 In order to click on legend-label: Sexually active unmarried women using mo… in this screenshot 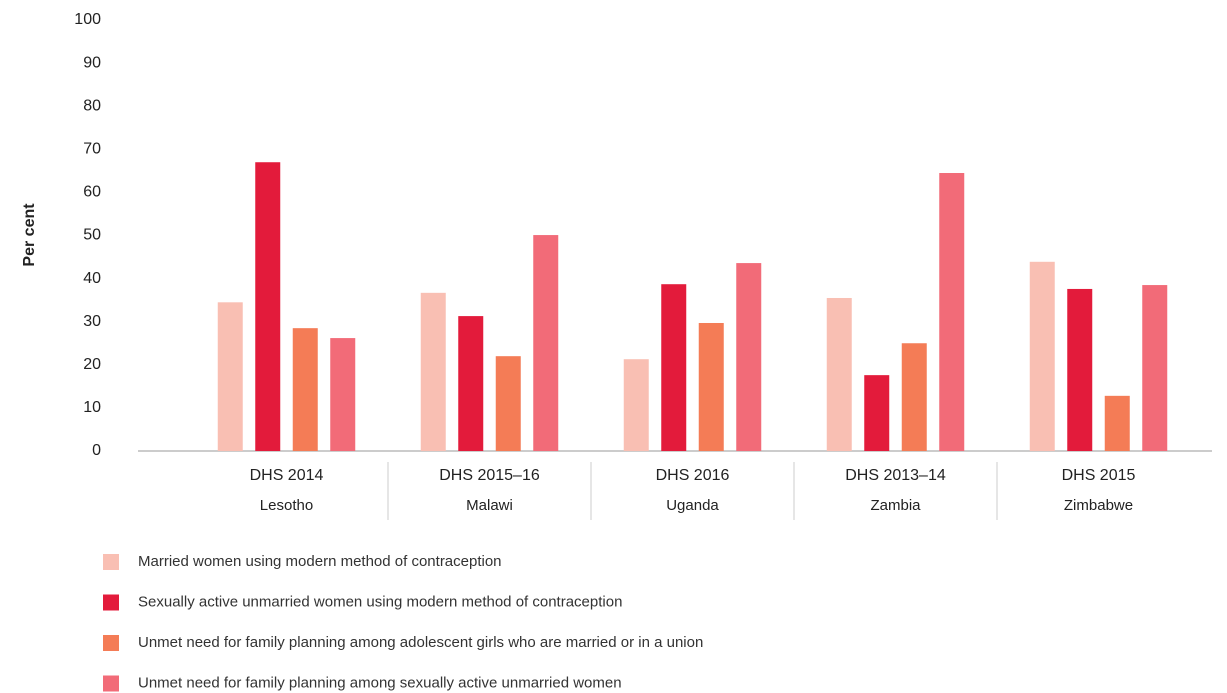, I will do `click(380, 601)`.